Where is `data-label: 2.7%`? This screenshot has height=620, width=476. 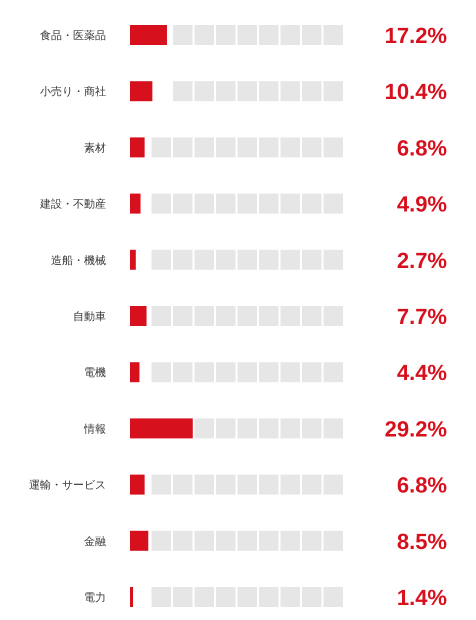
data-label: 2.7% is located at coordinates (421, 260).